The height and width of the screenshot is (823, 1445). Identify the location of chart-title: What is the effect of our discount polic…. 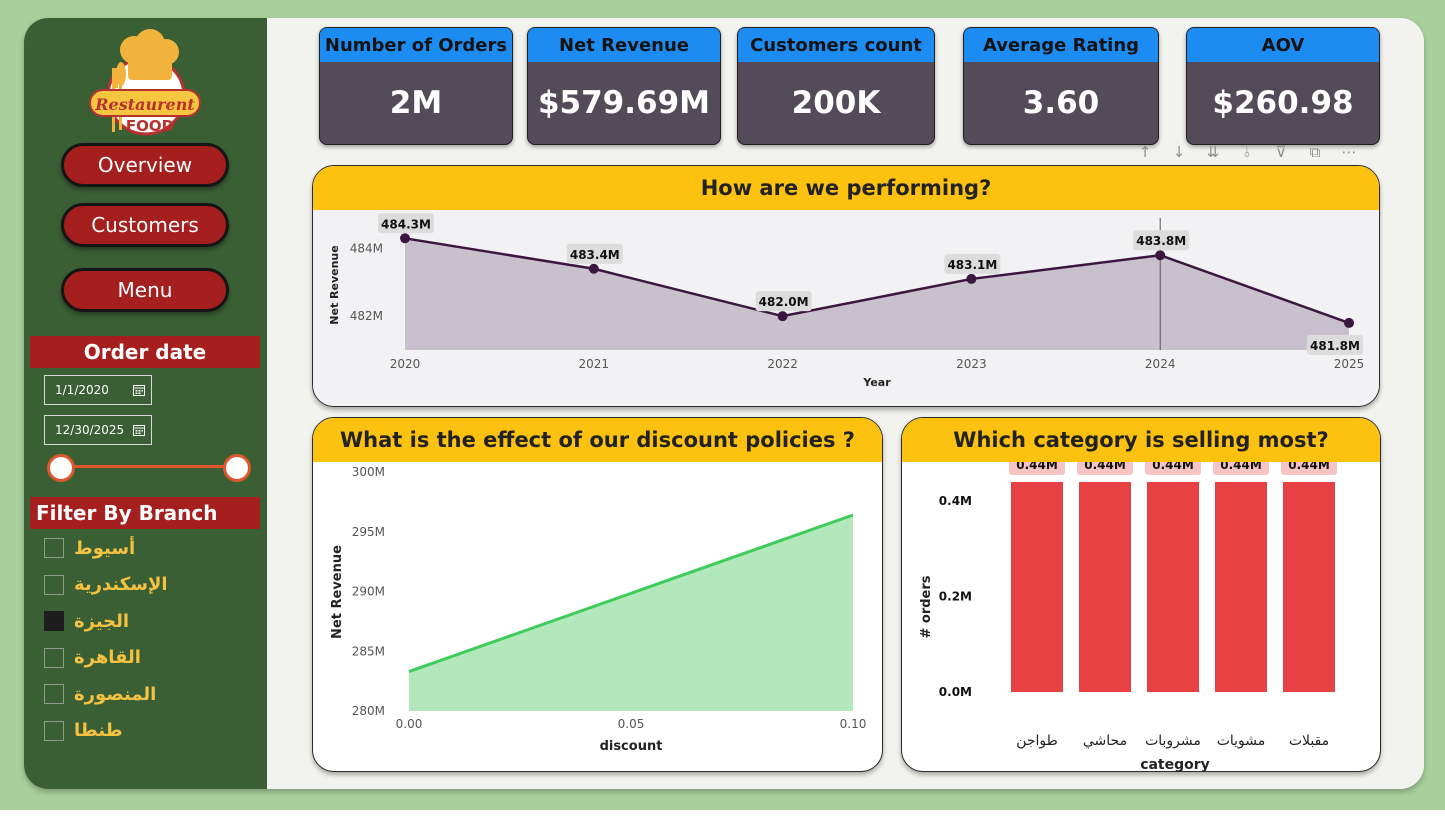
(597, 440).